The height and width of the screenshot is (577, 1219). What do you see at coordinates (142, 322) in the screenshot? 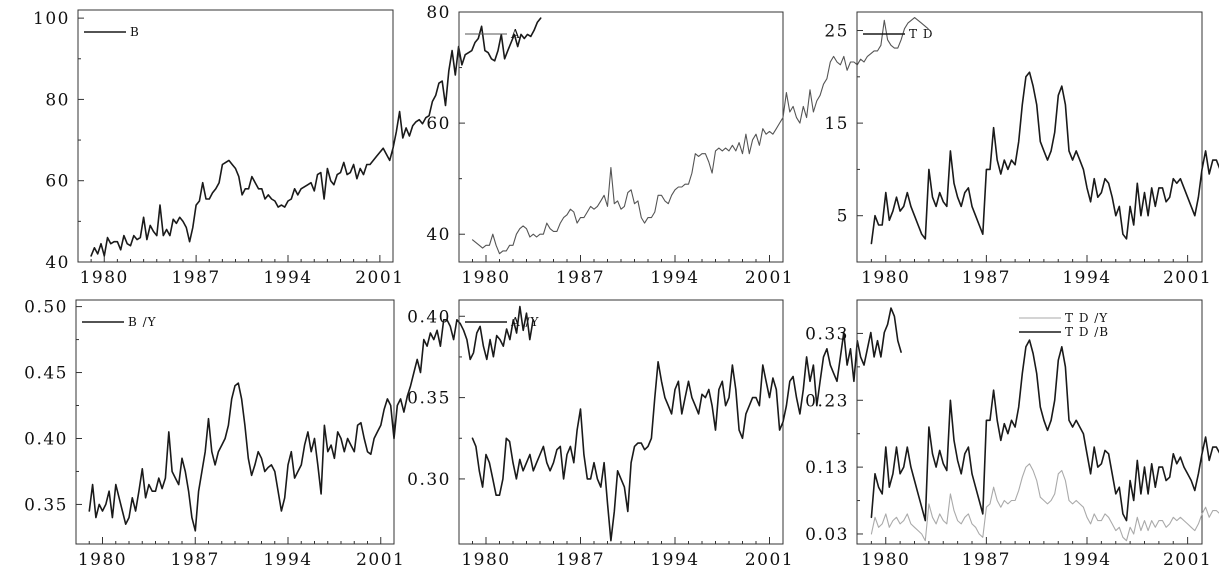
I see `legend-label-b-y: B /Y` at bounding box center [142, 322].